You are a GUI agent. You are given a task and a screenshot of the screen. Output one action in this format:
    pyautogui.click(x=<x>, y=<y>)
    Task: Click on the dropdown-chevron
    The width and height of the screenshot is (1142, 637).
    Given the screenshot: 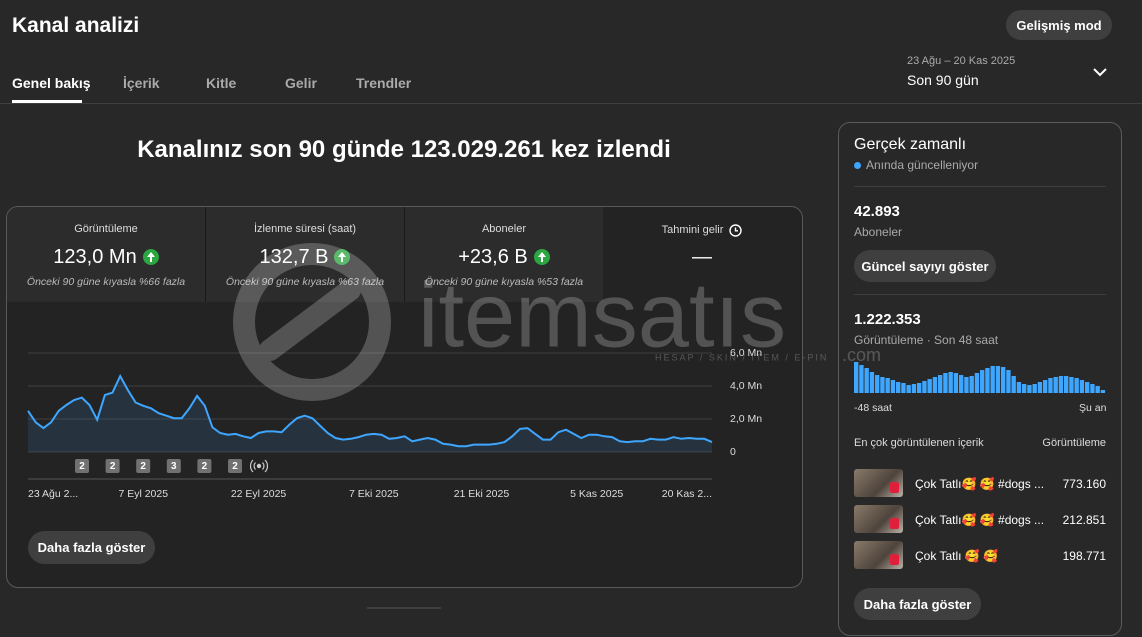 What is the action you would take?
    pyautogui.click(x=1100, y=73)
    